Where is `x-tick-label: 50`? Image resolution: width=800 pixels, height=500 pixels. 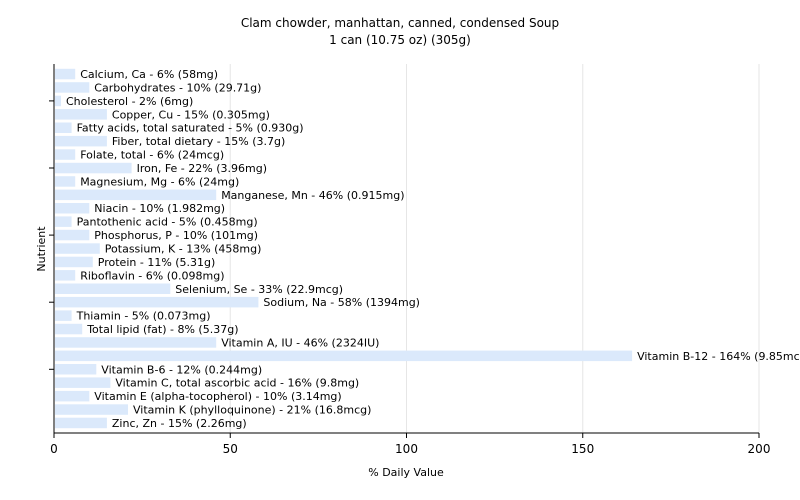
x-tick-label: 50 is located at coordinates (230, 449).